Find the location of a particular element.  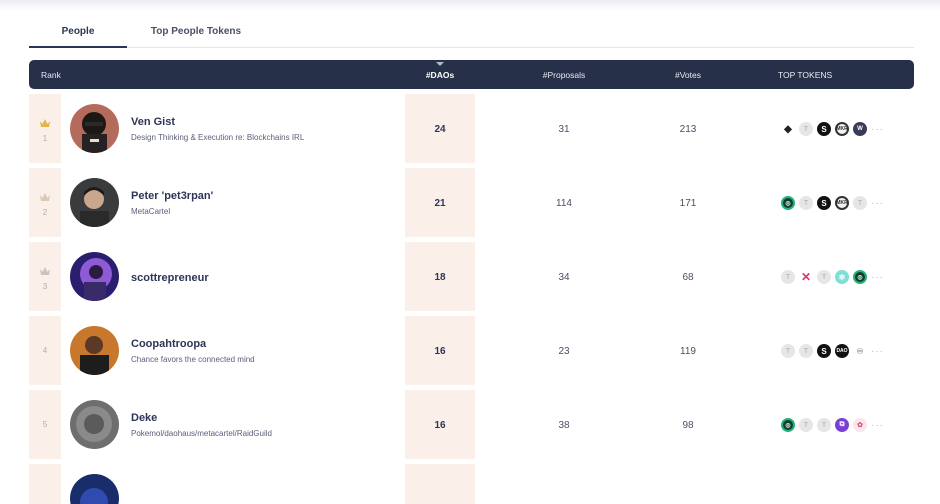

person-name: Peter 'pet3rpan' is located at coordinates (172, 196).